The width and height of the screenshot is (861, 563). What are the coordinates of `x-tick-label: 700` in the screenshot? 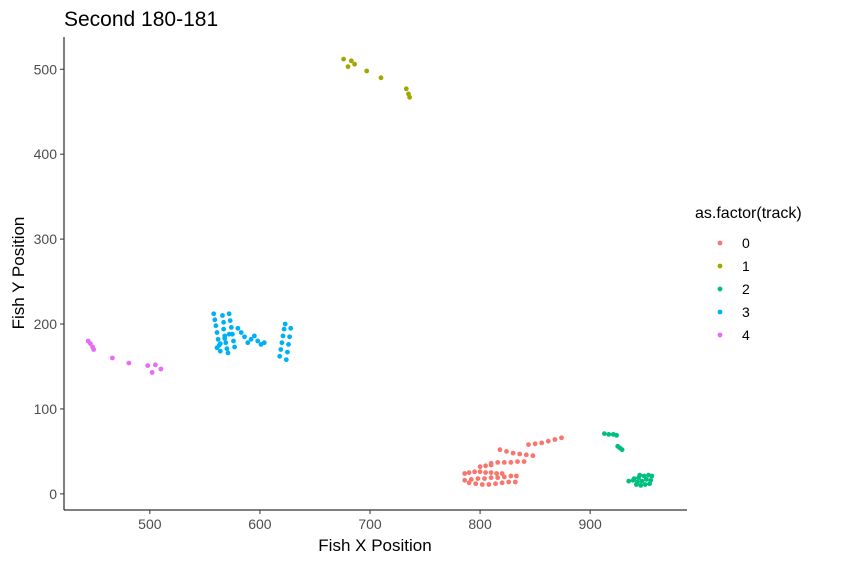 It's located at (370, 524).